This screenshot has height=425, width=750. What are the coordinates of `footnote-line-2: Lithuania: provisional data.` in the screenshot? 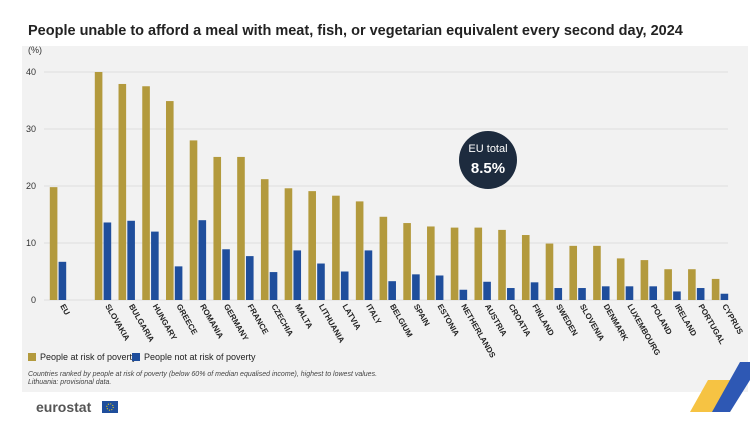 It's located at (69, 382).